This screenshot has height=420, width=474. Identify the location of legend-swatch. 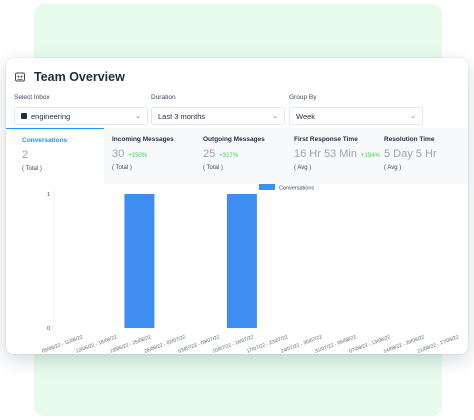
(267, 187).